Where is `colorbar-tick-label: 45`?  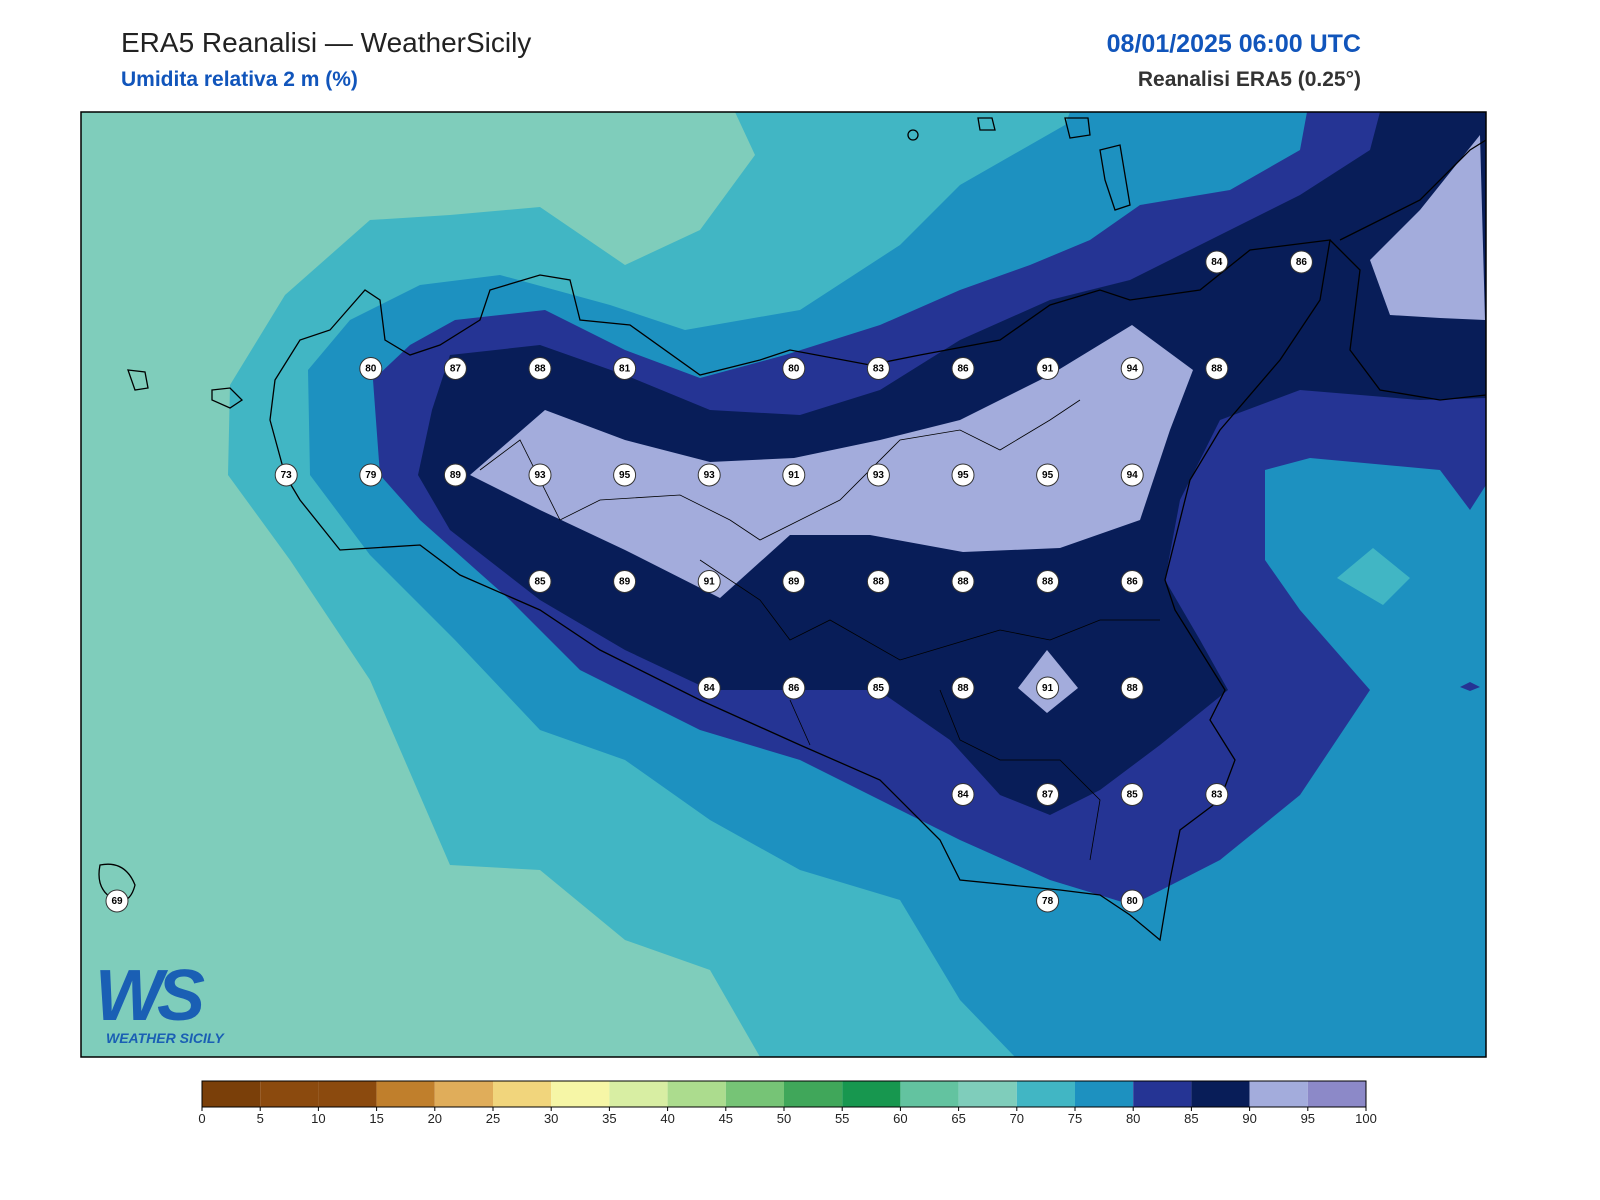 colorbar-tick-label: 45 is located at coordinates (726, 1118).